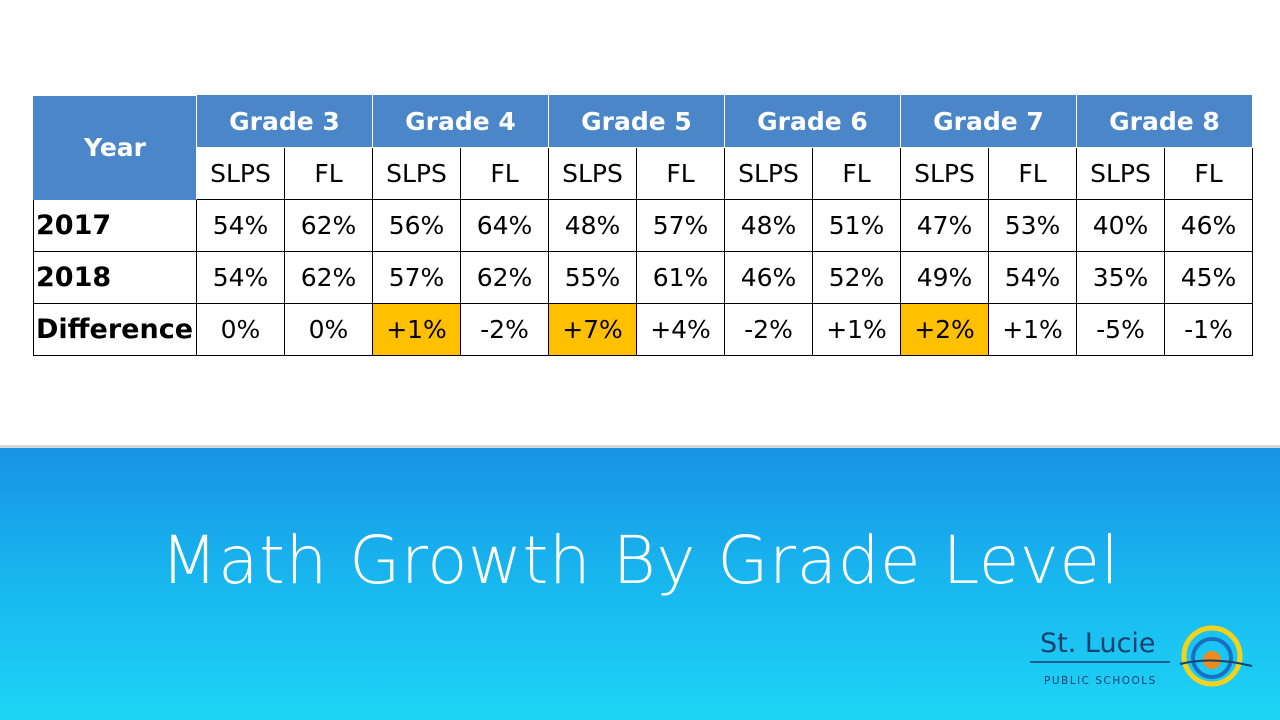 This screenshot has width=1280, height=720. I want to click on table-cell: 35%, so click(1120, 277).